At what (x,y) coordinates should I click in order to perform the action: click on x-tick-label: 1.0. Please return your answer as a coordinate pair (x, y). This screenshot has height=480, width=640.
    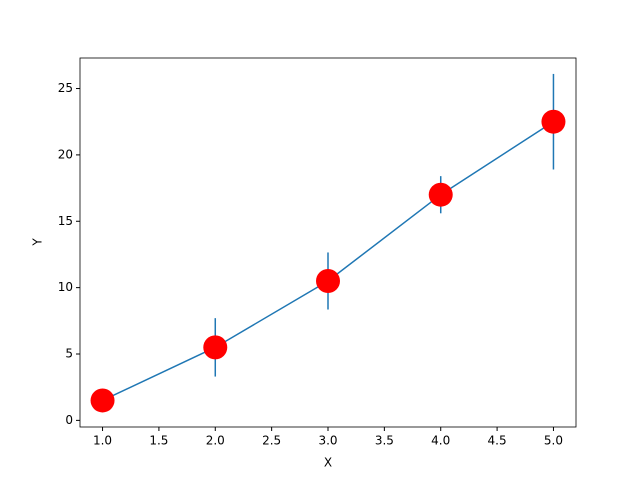
    Looking at the image, I should click on (102, 441).